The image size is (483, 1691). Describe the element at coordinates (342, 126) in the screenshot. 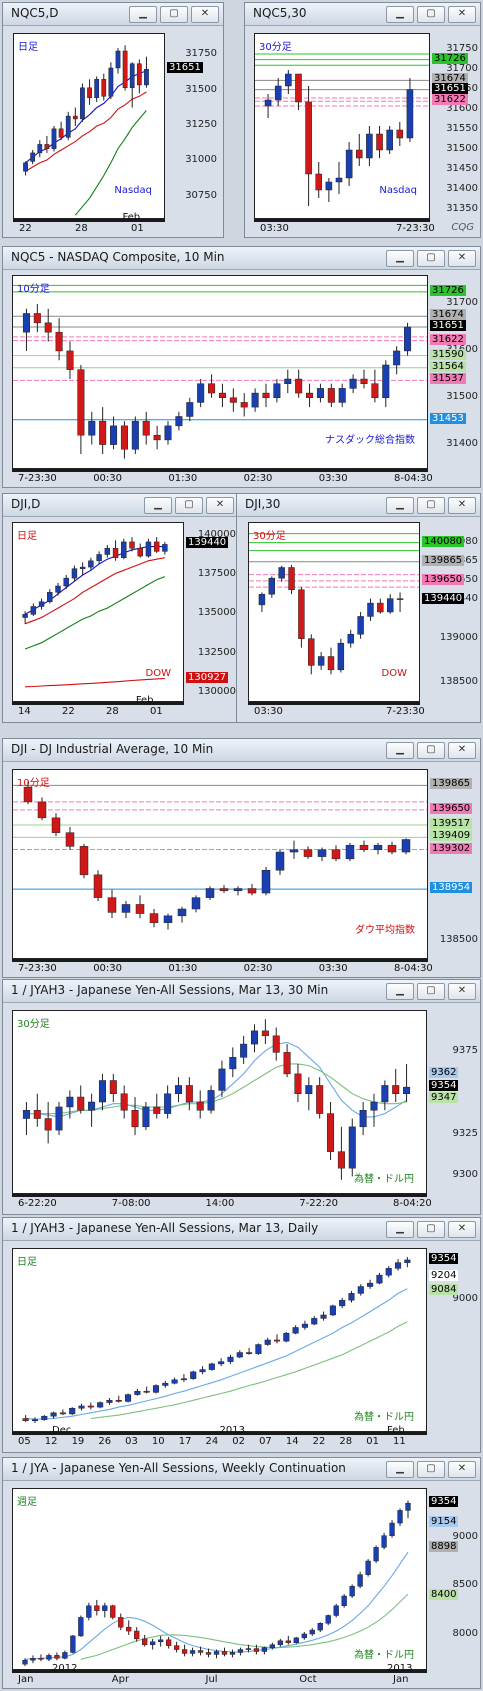

I see `plot-area: 30分足 Nasdaq` at that location.